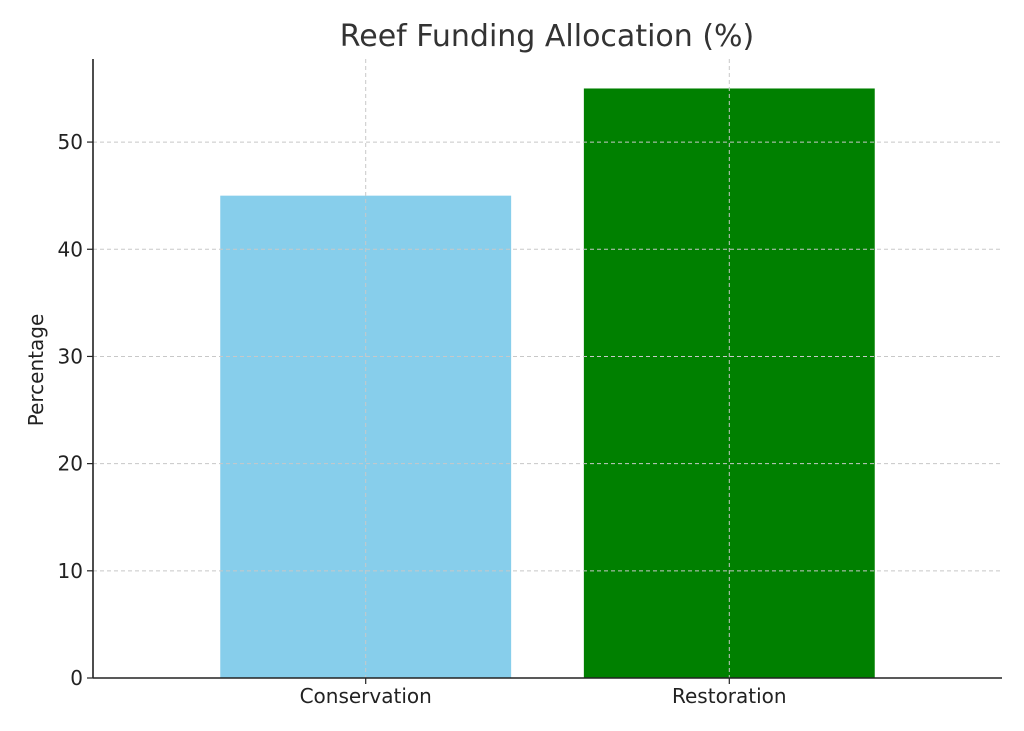 The width and height of the screenshot is (1024, 731). Describe the element at coordinates (70, 464) in the screenshot. I see `y-tick-label: 20` at that location.